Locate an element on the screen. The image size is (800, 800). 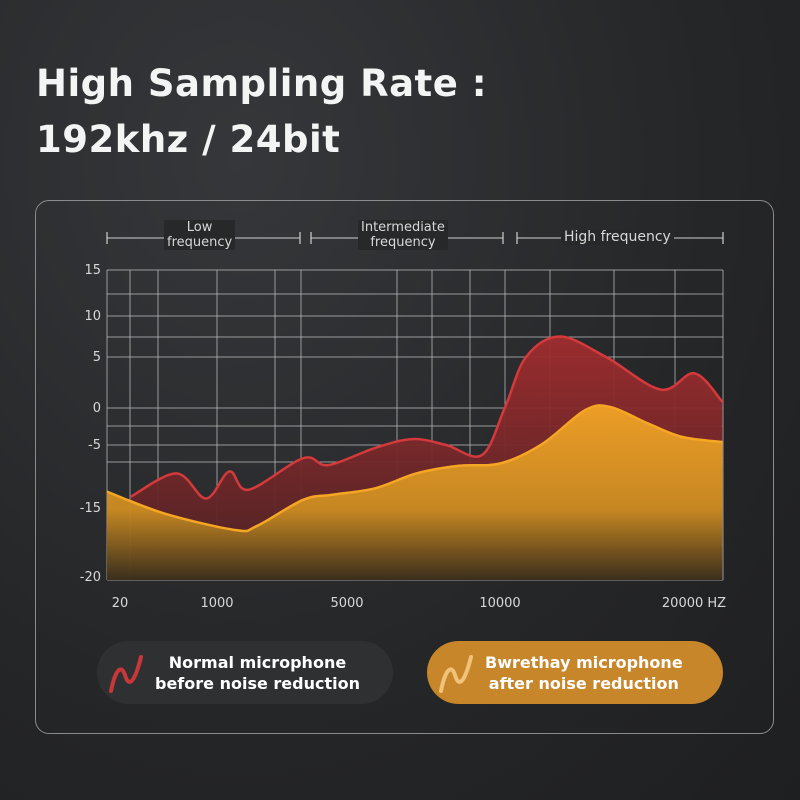
band-low-line1: Low is located at coordinates (199, 227).